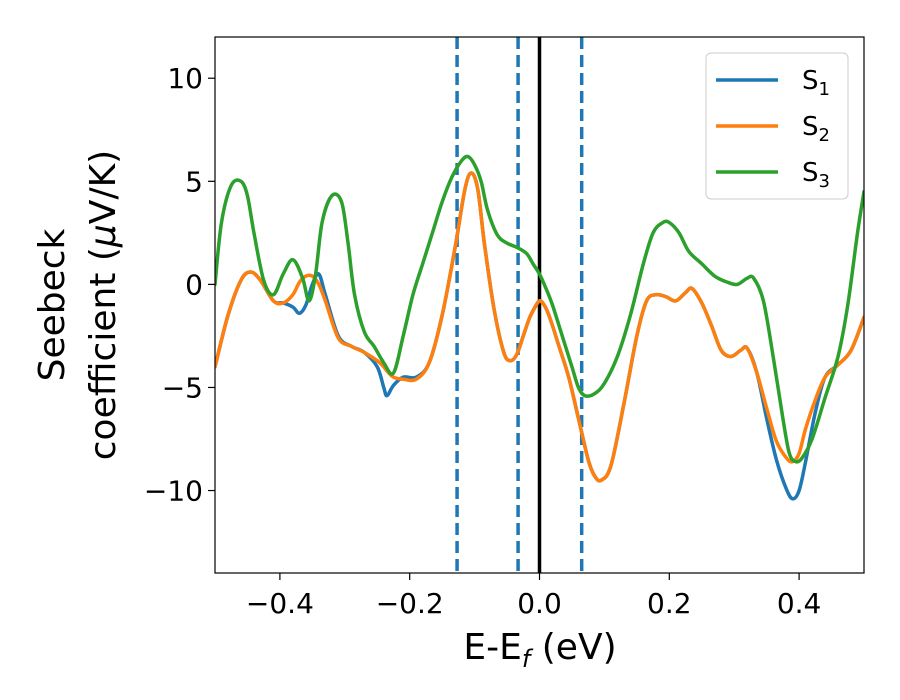  I want to click on legend-label-1: S1, so click(816, 83).